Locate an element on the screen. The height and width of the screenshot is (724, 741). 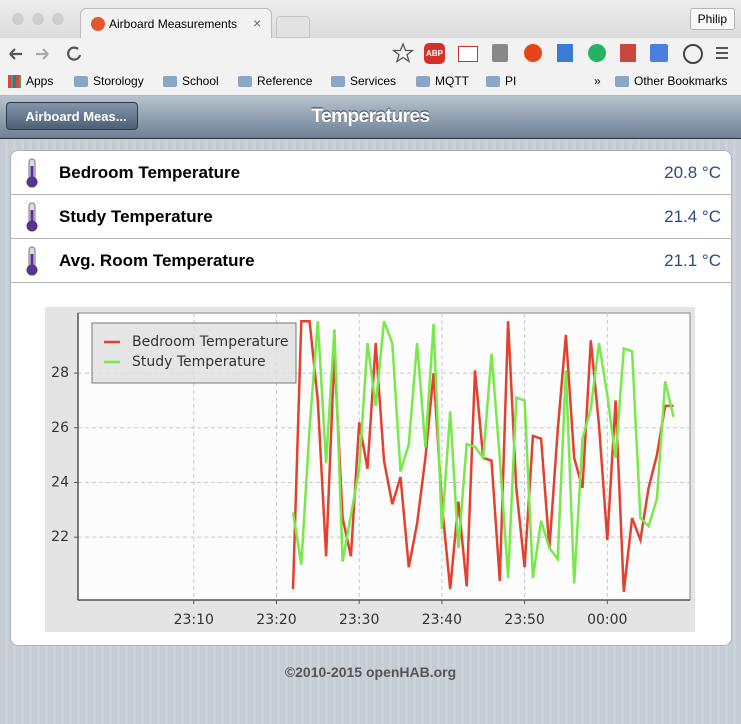
bookmark: PI is located at coordinates (501, 81).